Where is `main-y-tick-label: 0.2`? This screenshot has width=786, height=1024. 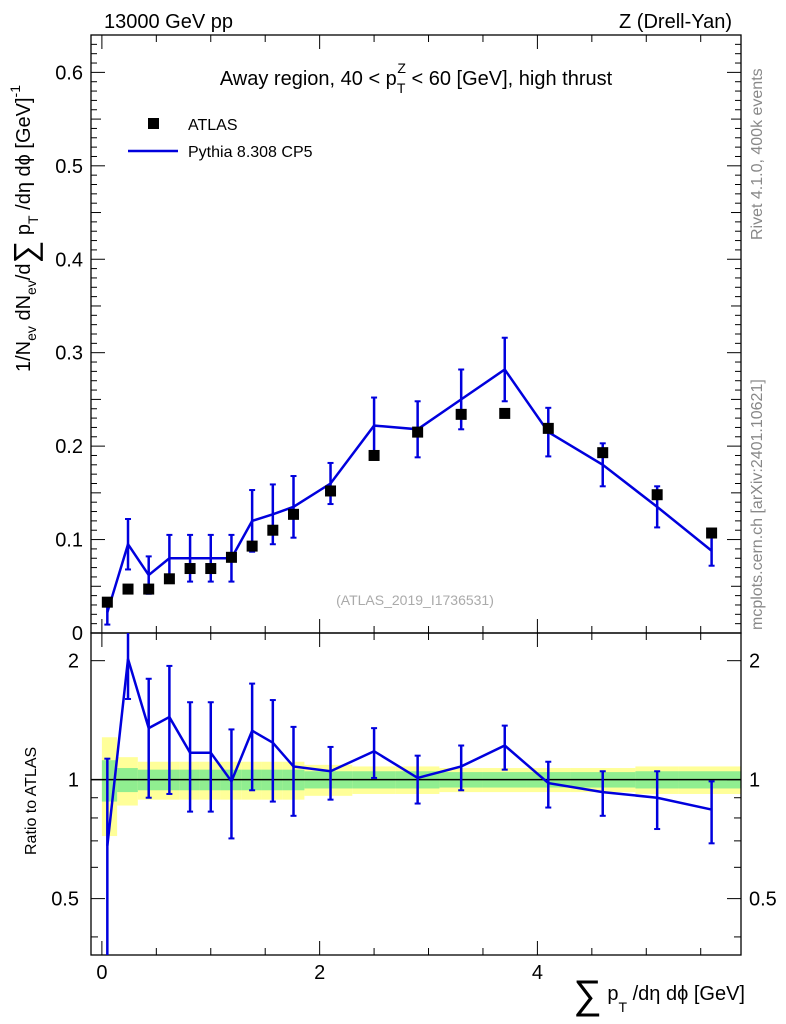
main-y-tick-label: 0.2 is located at coordinates (69, 447).